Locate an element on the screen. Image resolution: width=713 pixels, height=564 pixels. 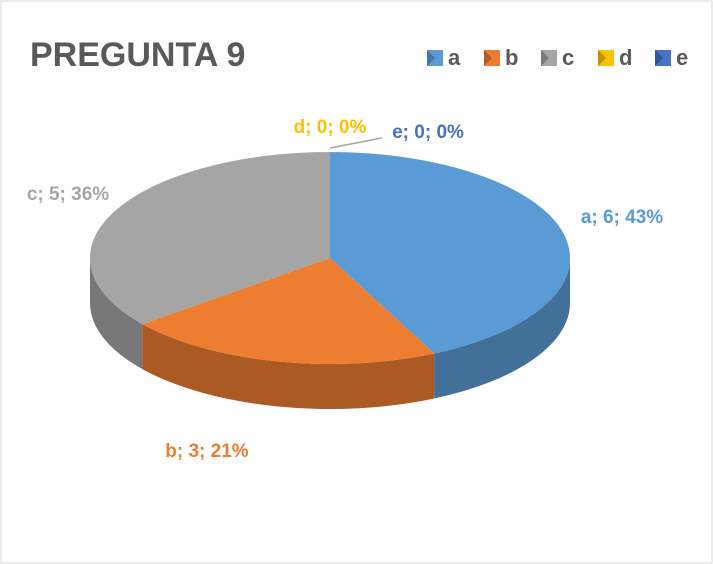
legend-label: b is located at coordinates (511, 57).